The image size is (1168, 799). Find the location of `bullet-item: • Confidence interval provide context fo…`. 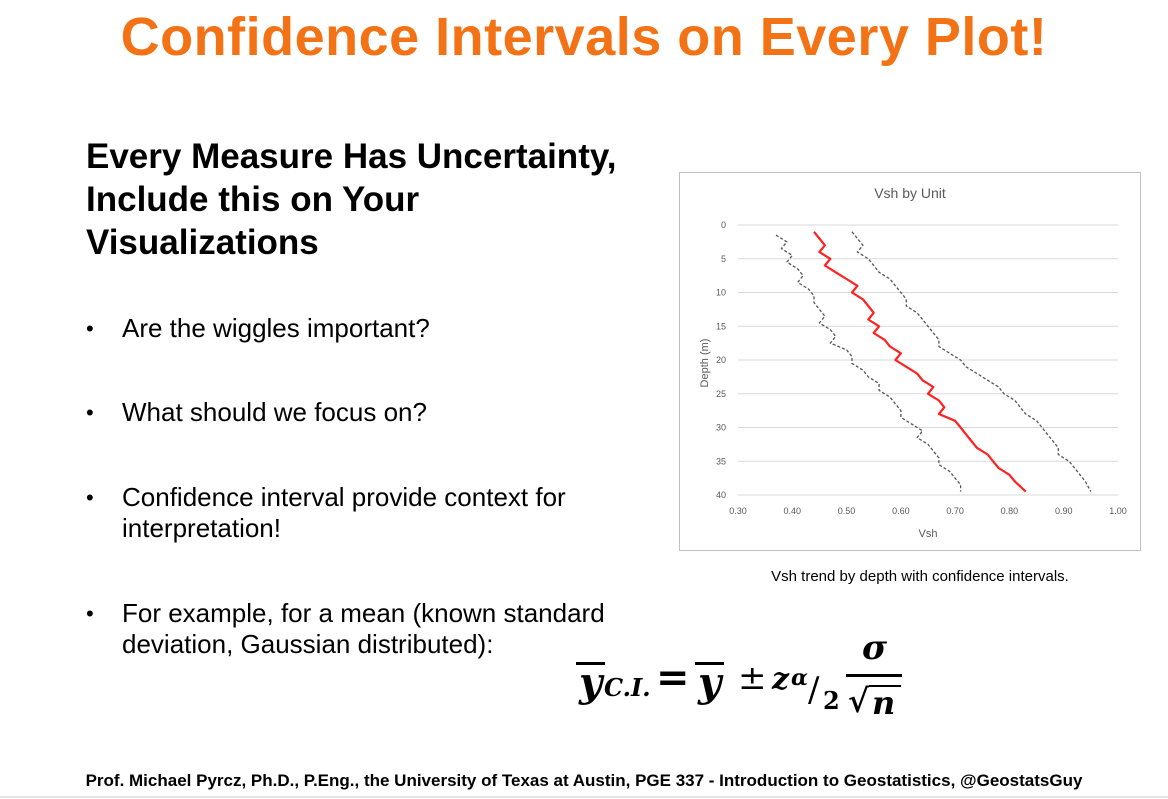

bullet-item: • Confidence interval provide context fo… is located at coordinates (366, 513).